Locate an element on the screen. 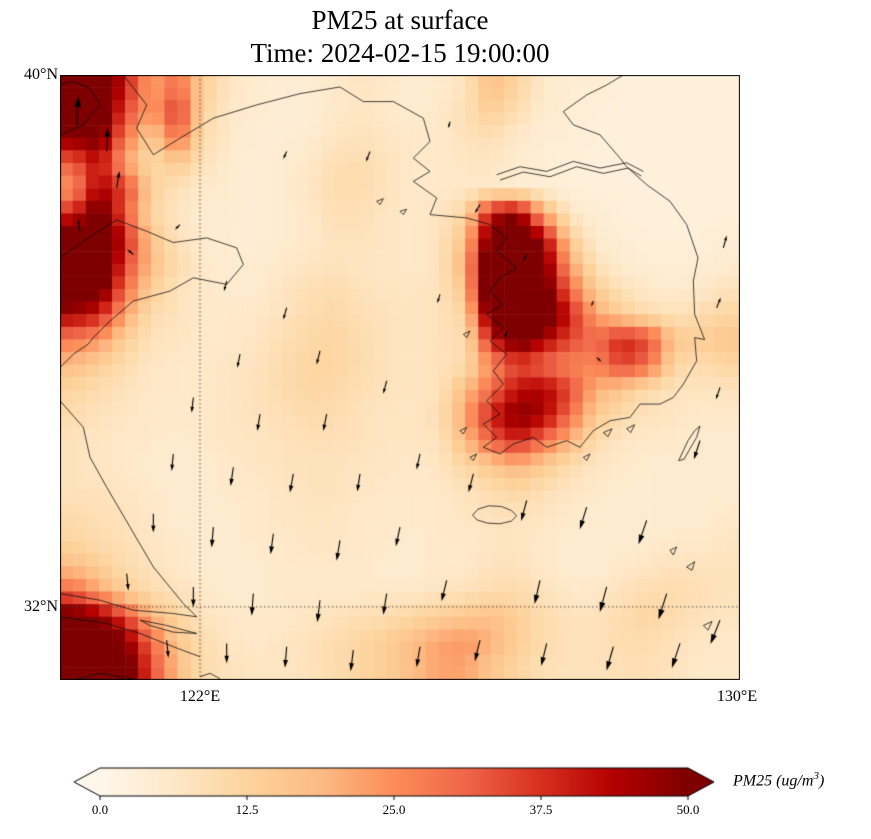 This screenshot has height=839, width=871. page-title: PM25 at surface is located at coordinates (400, 20).